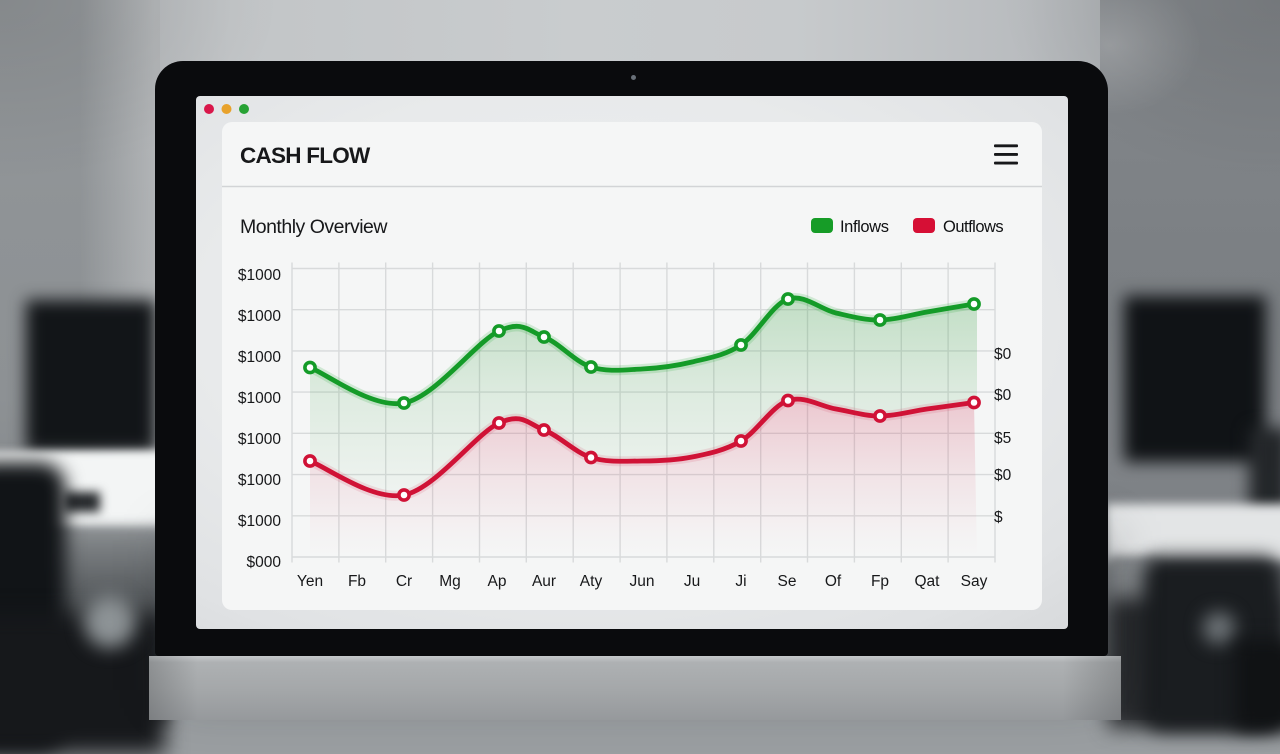  Describe the element at coordinates (591, 581) in the screenshot. I see `svg-text: Aty` at that location.